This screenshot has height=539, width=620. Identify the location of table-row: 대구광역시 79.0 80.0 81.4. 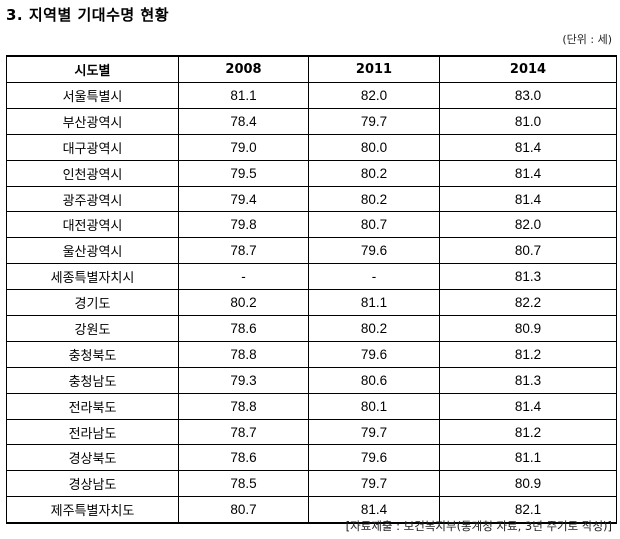
(311, 147).